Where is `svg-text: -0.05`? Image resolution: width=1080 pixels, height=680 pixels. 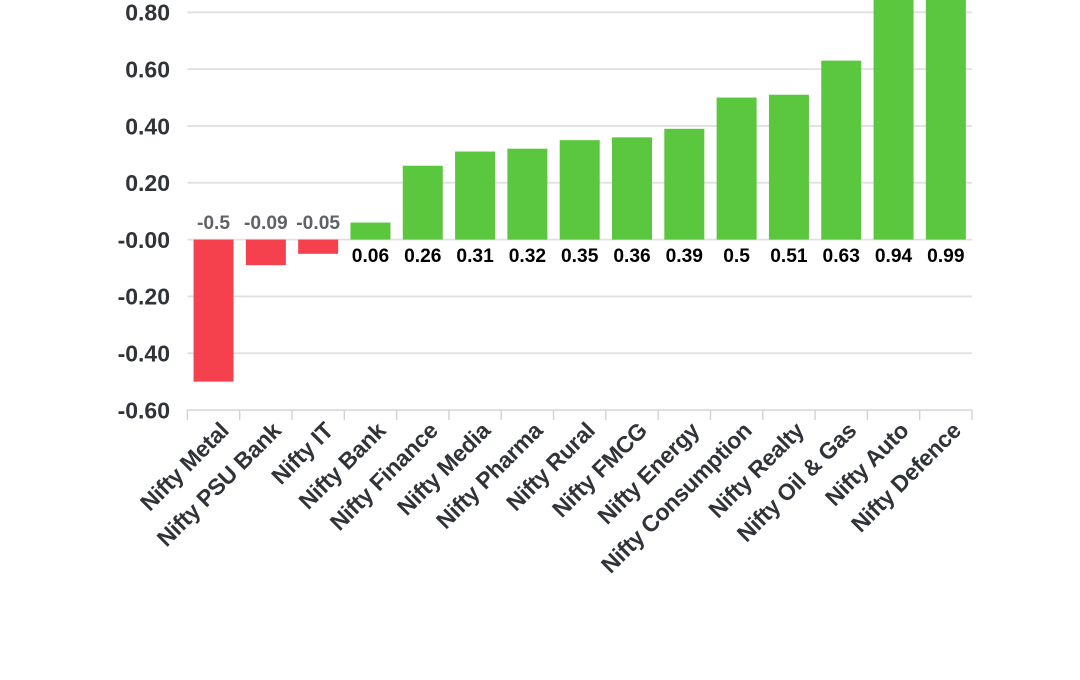
svg-text: -0.05 is located at coordinates (318, 223).